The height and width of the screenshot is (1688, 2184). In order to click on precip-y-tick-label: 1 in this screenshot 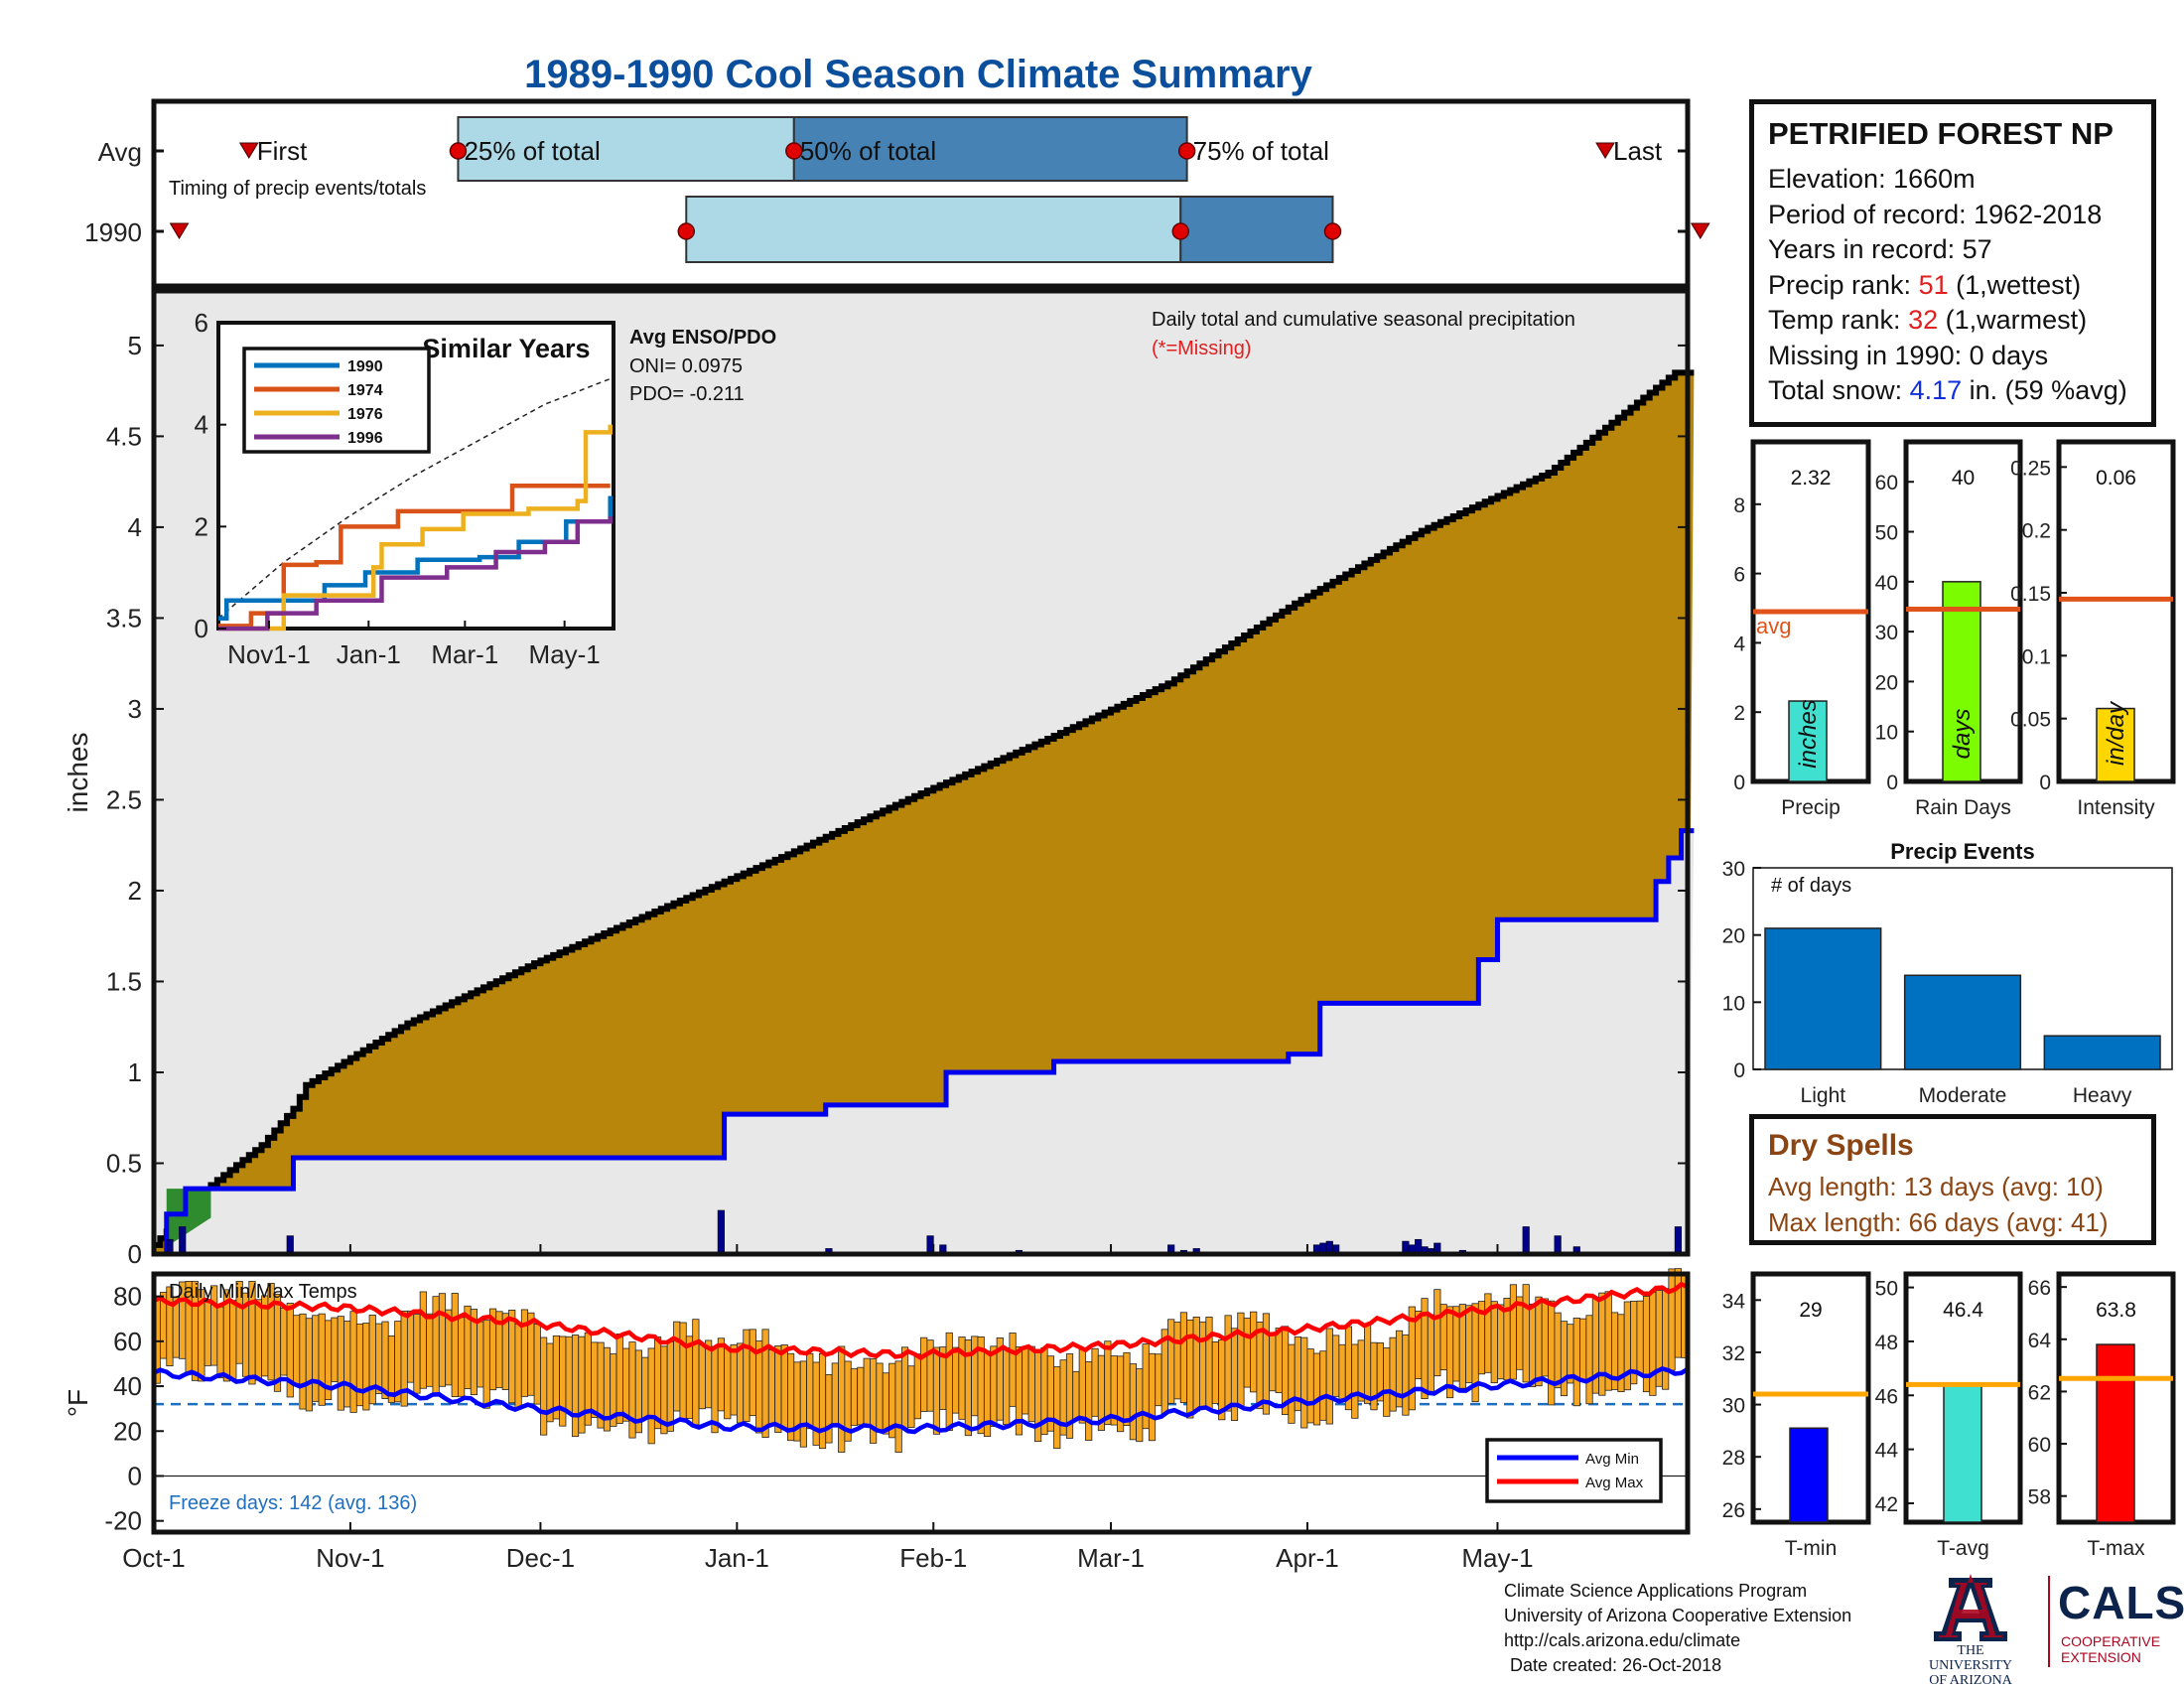, I will do `click(135, 1072)`.